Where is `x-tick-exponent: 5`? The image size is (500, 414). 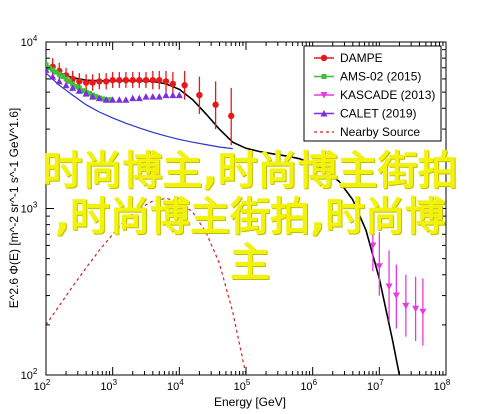 x-tick-exponent: 5 is located at coordinates (248, 382).